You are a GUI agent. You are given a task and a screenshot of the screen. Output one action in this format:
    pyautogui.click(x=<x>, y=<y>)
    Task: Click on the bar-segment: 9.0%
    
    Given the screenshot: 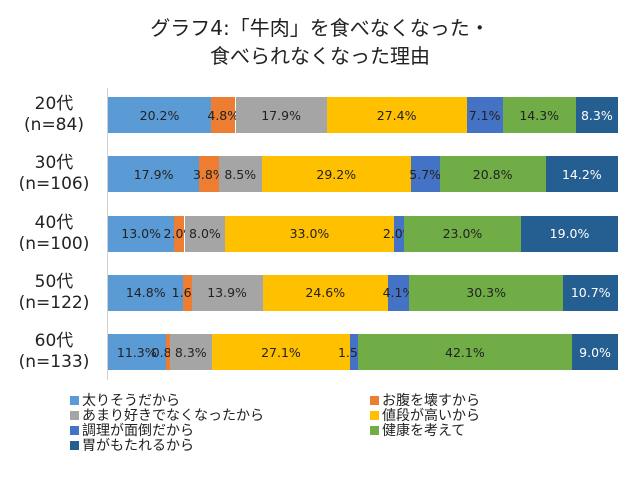 What is the action you would take?
    pyautogui.click(x=595, y=352)
    